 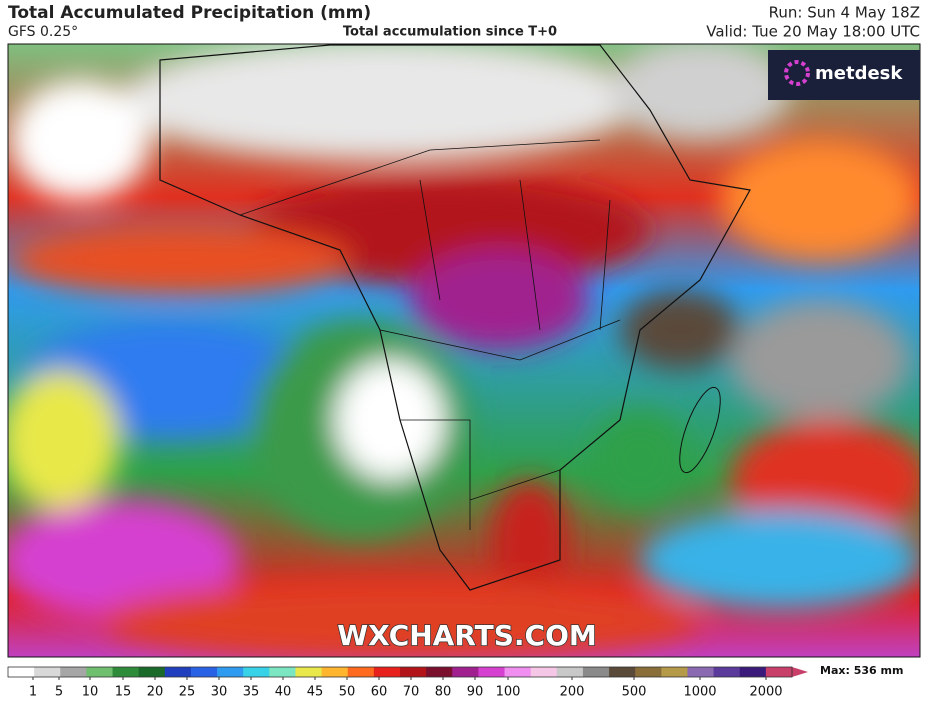 I want to click on valid-time: Valid: Tue 20 May 18:00 UTC, so click(x=813, y=32).